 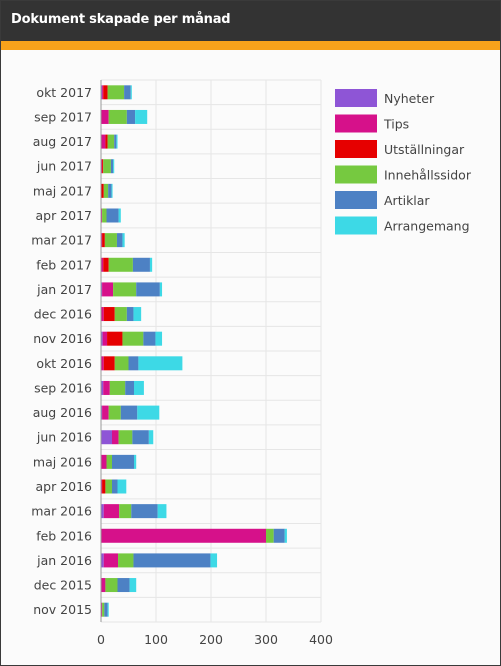 I want to click on y-tick-label: nov 2016, so click(x=62, y=338).